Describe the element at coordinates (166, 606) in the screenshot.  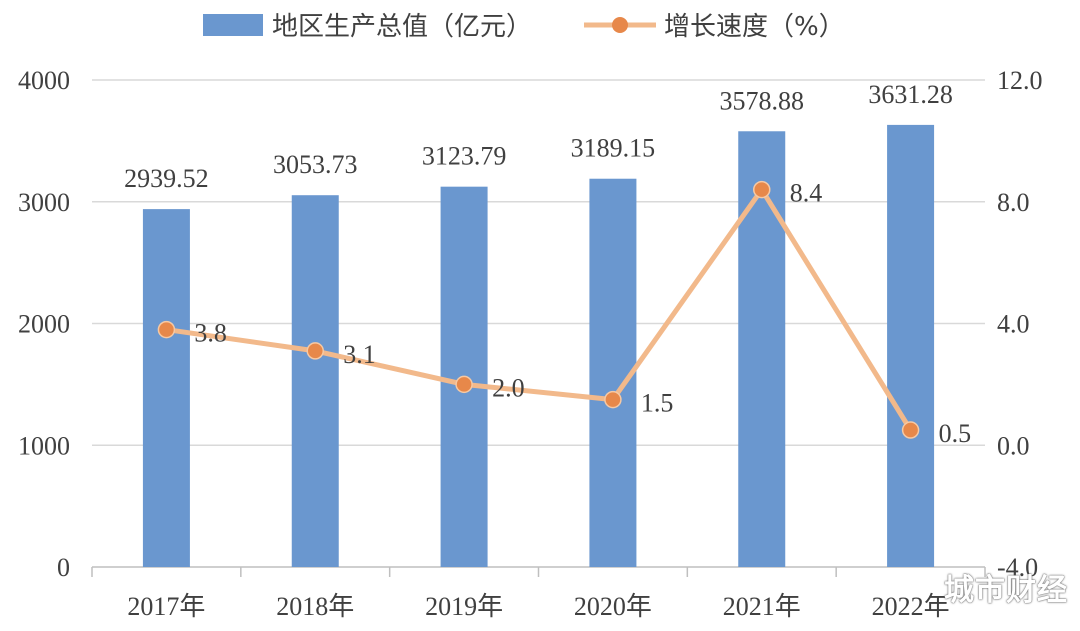
I see `x-tick-label: 2017年` at that location.